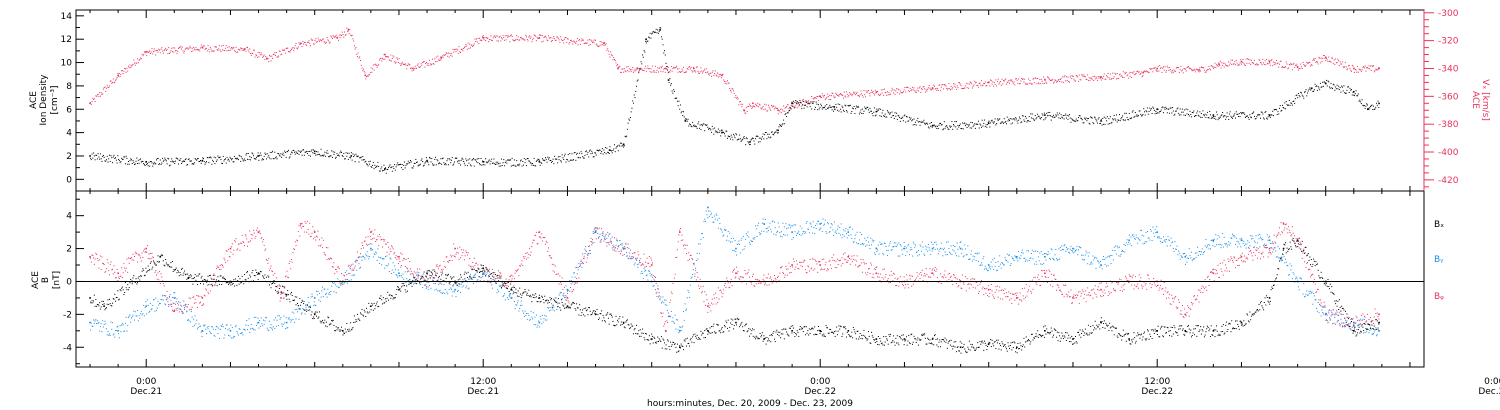 The image size is (1500, 410). Describe the element at coordinates (90, 256) in the screenshot. I see `bz-point` at that location.